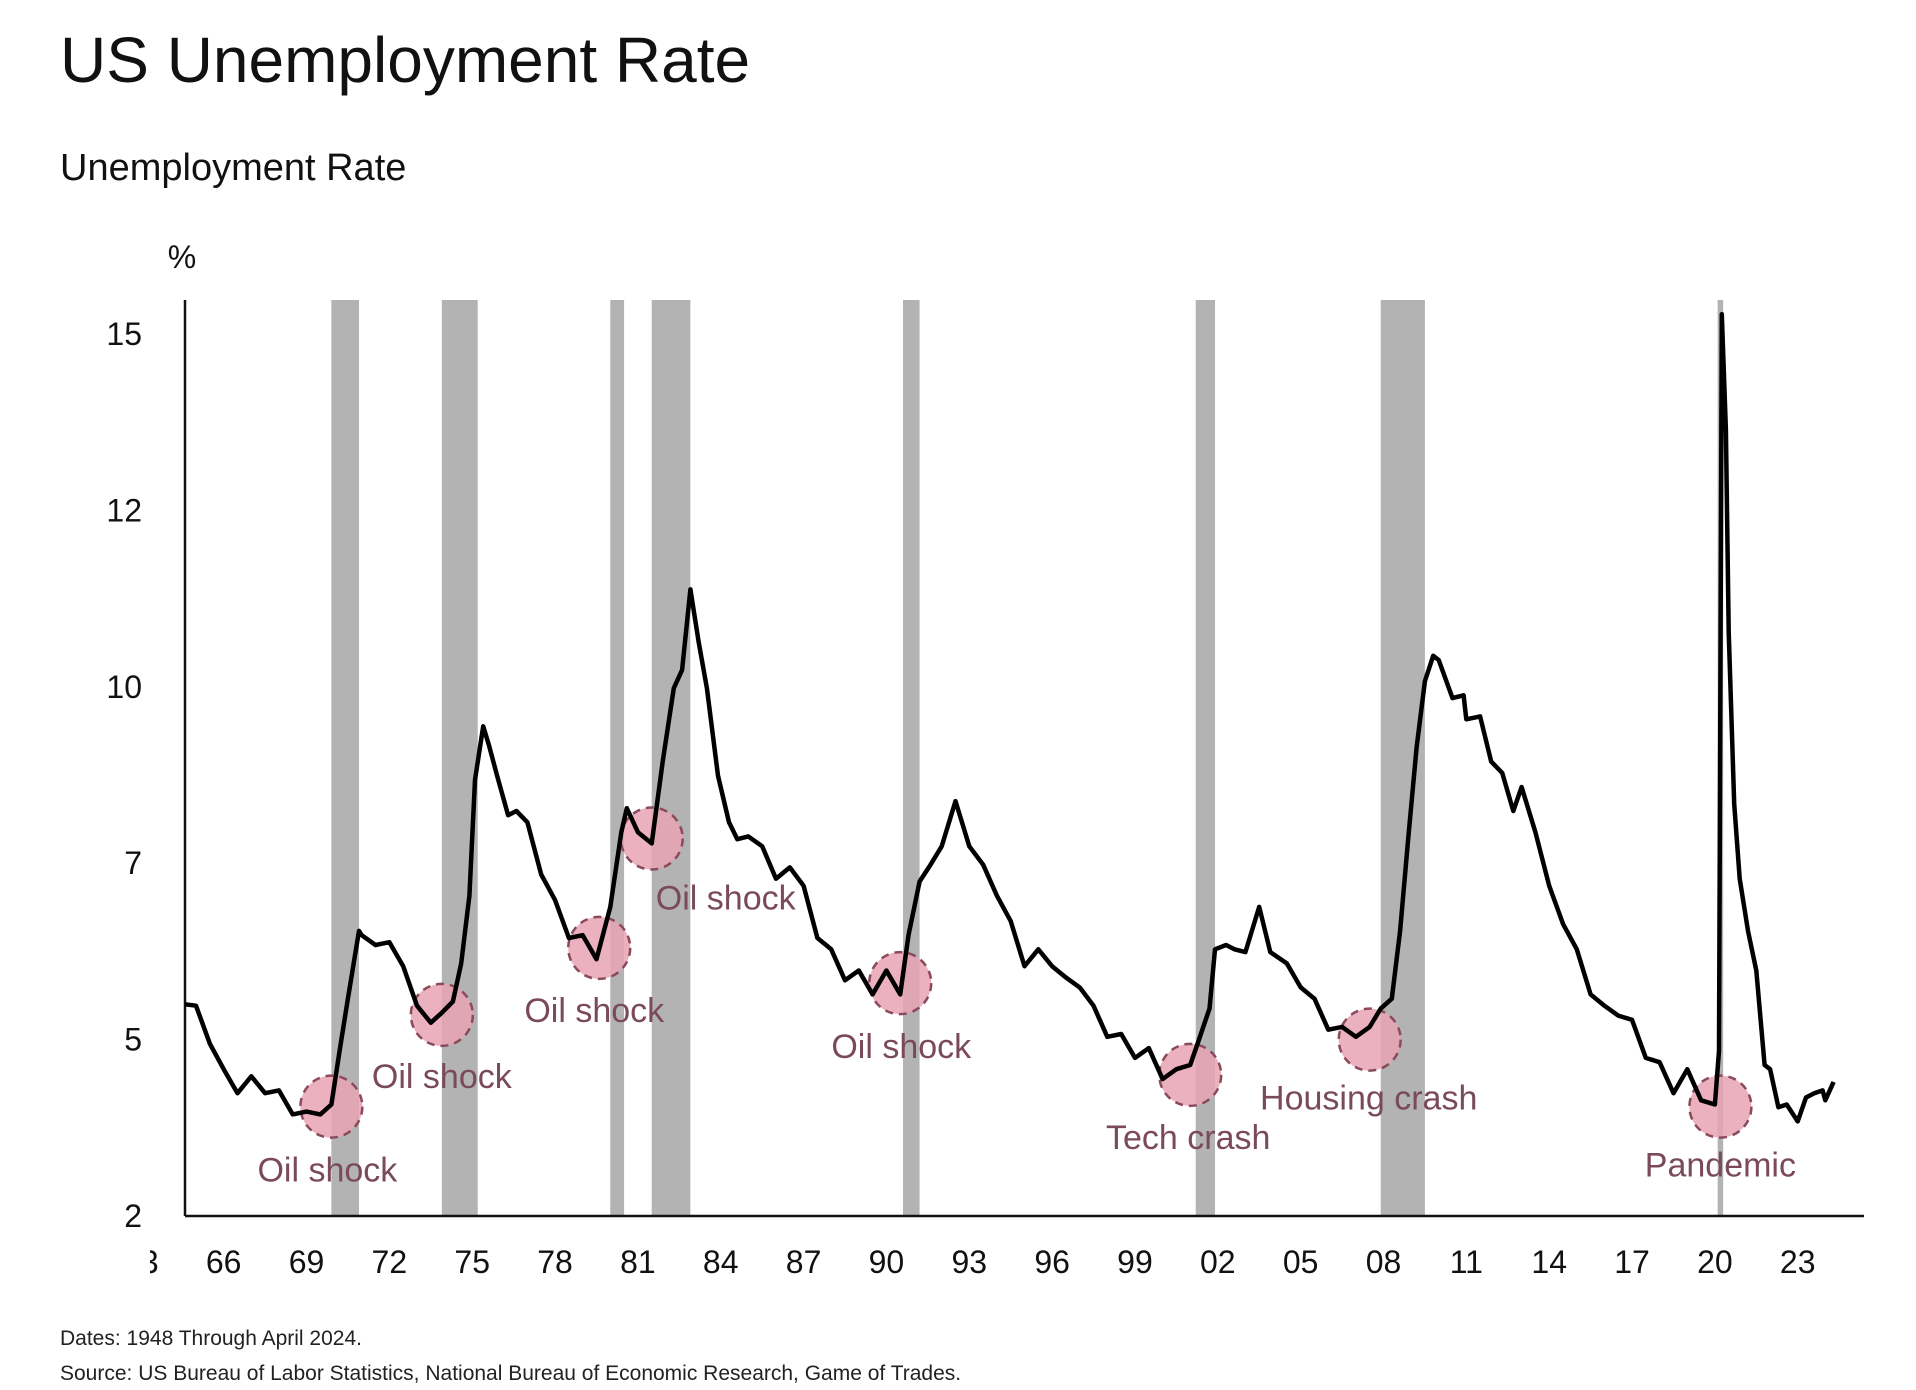 The width and height of the screenshot is (1916, 1390). What do you see at coordinates (1798, 1262) in the screenshot?
I see `x-tick-label: 23` at bounding box center [1798, 1262].